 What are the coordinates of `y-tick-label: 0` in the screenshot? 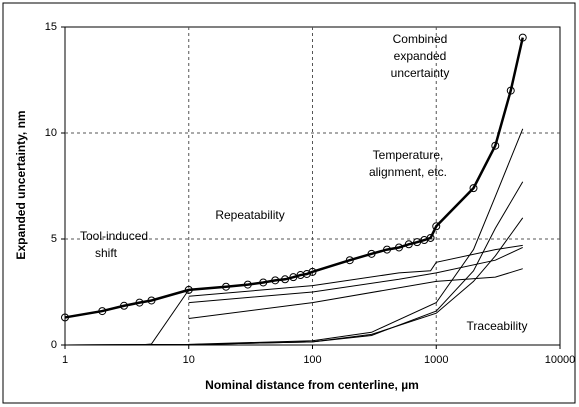 It's located at (54, 345).